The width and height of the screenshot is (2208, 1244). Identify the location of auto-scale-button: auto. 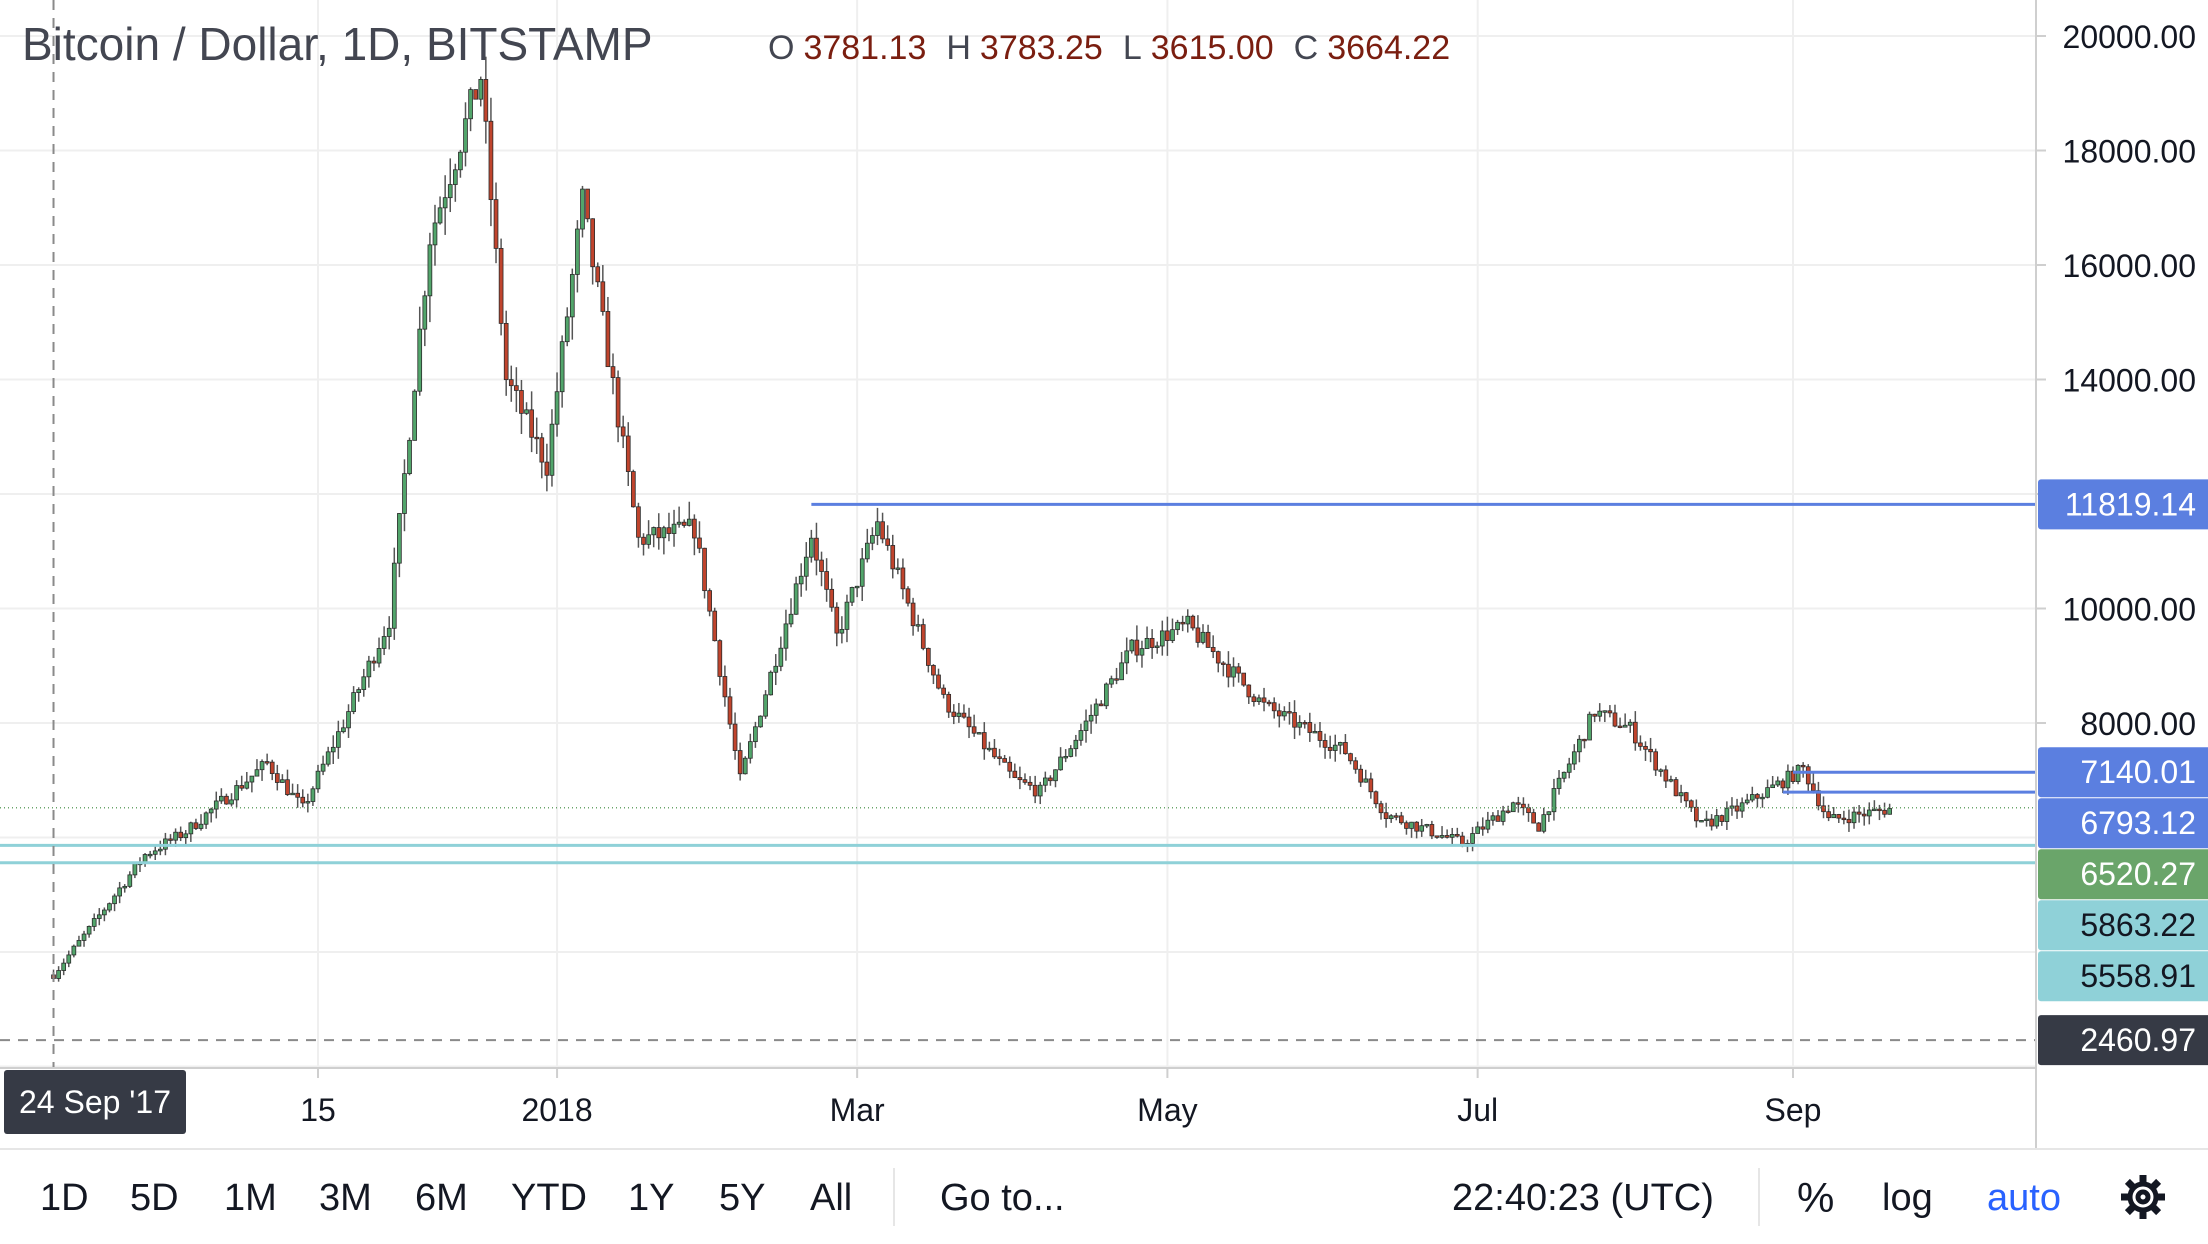
(2024, 1198).